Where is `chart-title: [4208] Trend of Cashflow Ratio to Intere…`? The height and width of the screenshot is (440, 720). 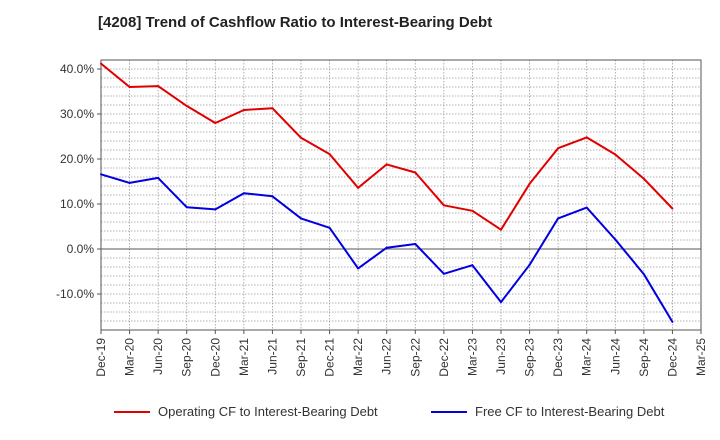 chart-title: [4208] Trend of Cashflow Ratio to Intere… is located at coordinates (295, 22).